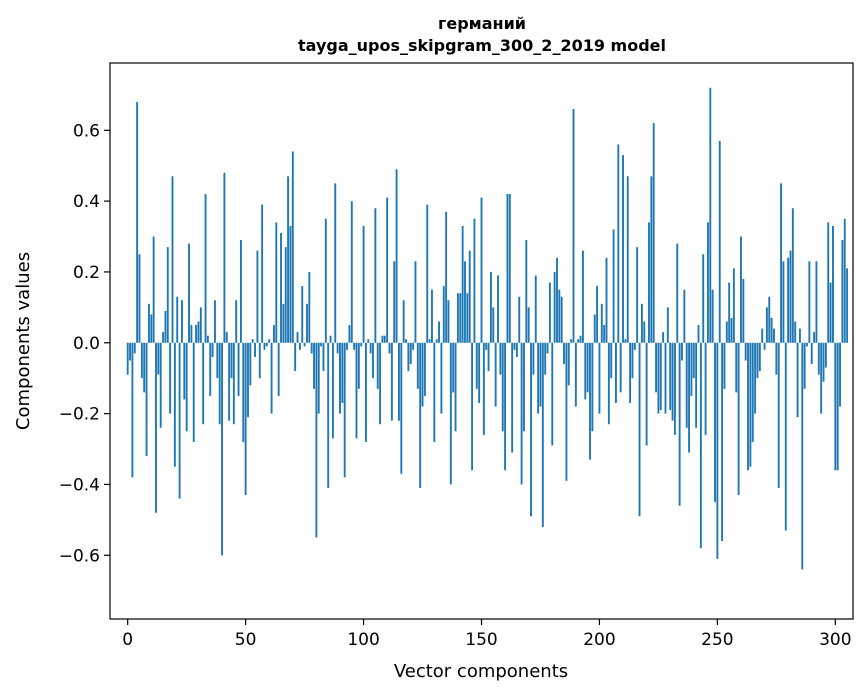  What do you see at coordinates (79, 485) in the screenshot?
I see `y-tick-label: −0.4` at bounding box center [79, 485].